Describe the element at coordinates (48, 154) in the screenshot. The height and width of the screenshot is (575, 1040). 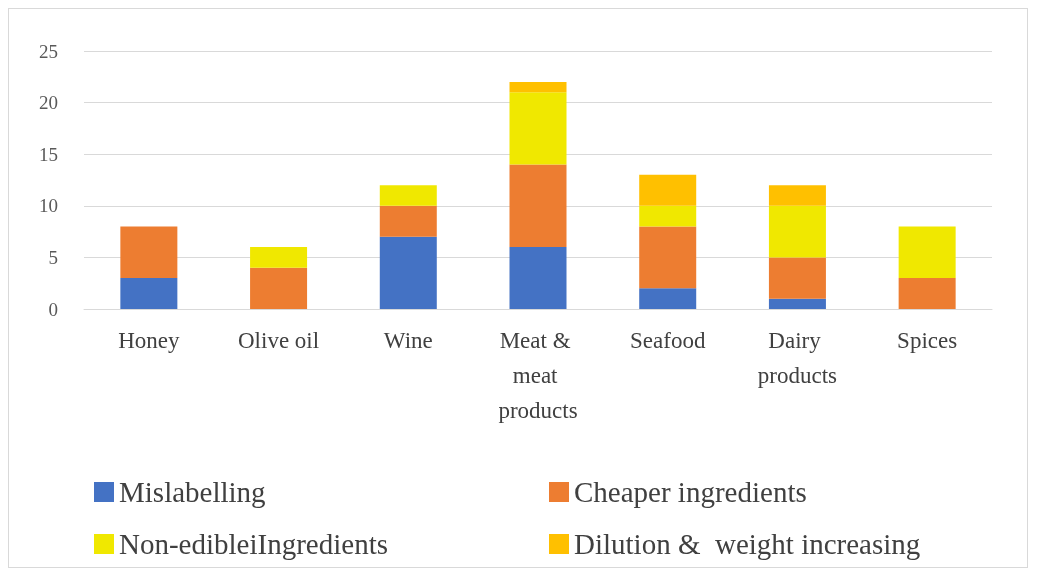
I see `y-tick-label: 15` at that location.